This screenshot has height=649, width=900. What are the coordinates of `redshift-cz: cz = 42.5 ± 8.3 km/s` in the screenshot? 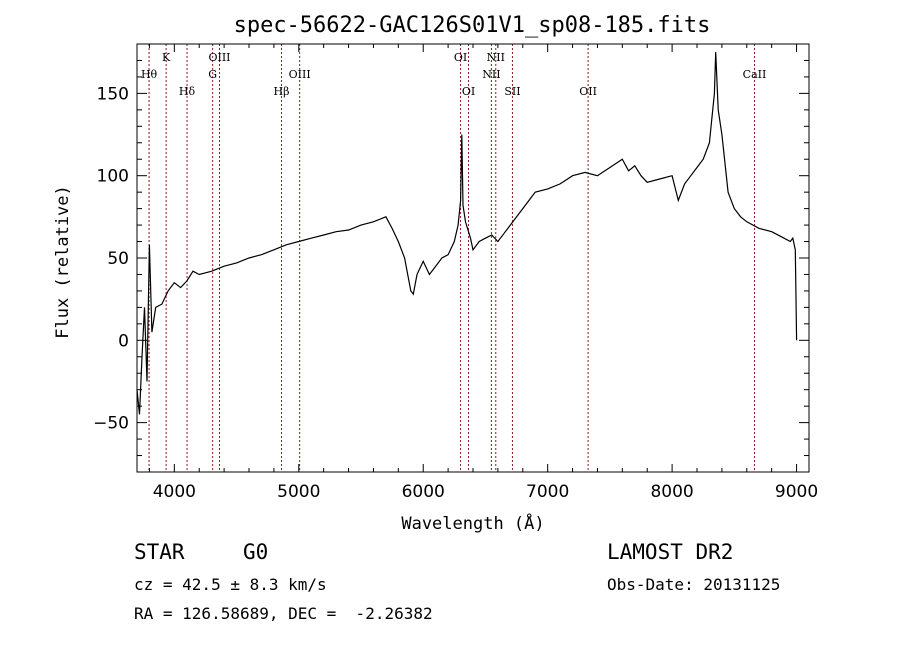 It's located at (230, 584).